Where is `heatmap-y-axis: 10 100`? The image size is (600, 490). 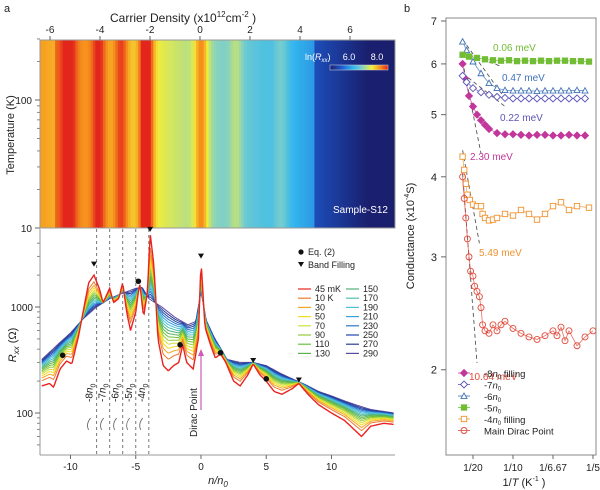 heatmap-y-axis: 10 100 is located at coordinates (27, 136).